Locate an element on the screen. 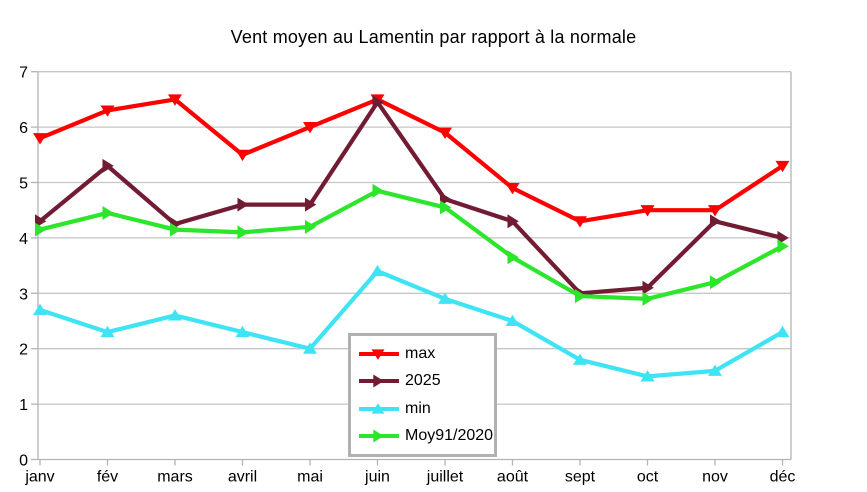 This screenshot has height=492, width=867. legend-item-Moy91/2020: Moy91/2020 is located at coordinates (425, 436).